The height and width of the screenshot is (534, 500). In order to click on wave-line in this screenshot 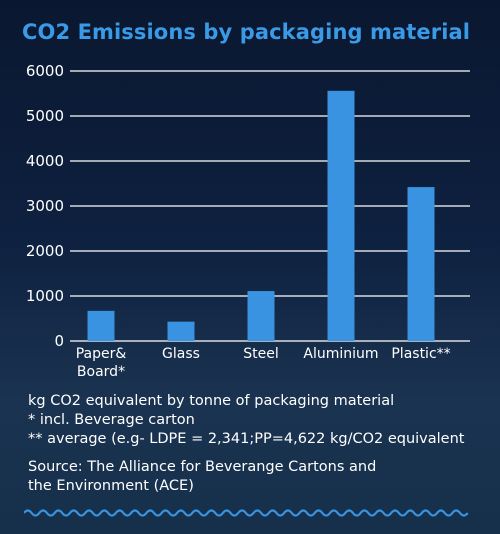, I will do `click(246, 513)`.